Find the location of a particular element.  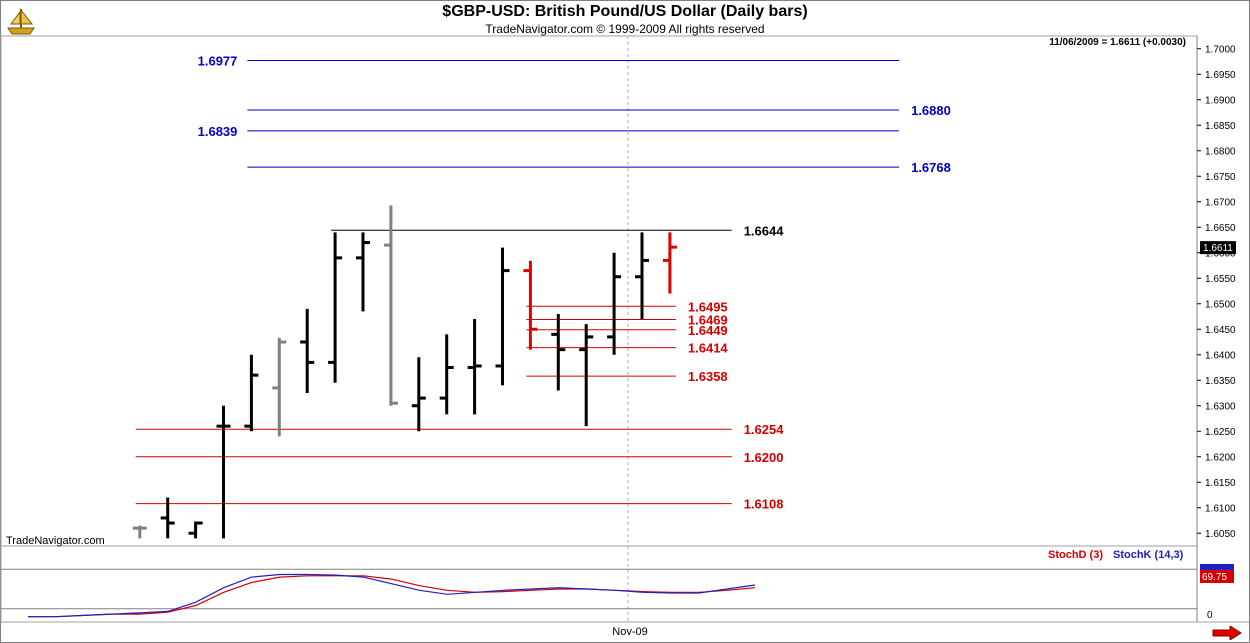

level-label: 1.6469 is located at coordinates (708, 320).